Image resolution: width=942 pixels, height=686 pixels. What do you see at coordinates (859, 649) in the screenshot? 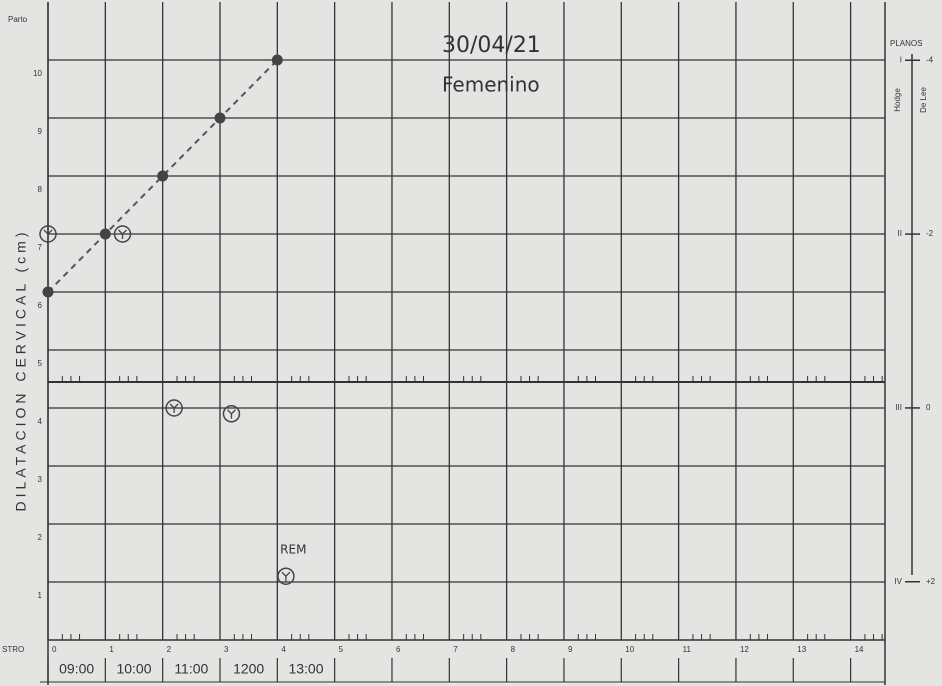
I see `x-tick-label: 14` at bounding box center [859, 649].